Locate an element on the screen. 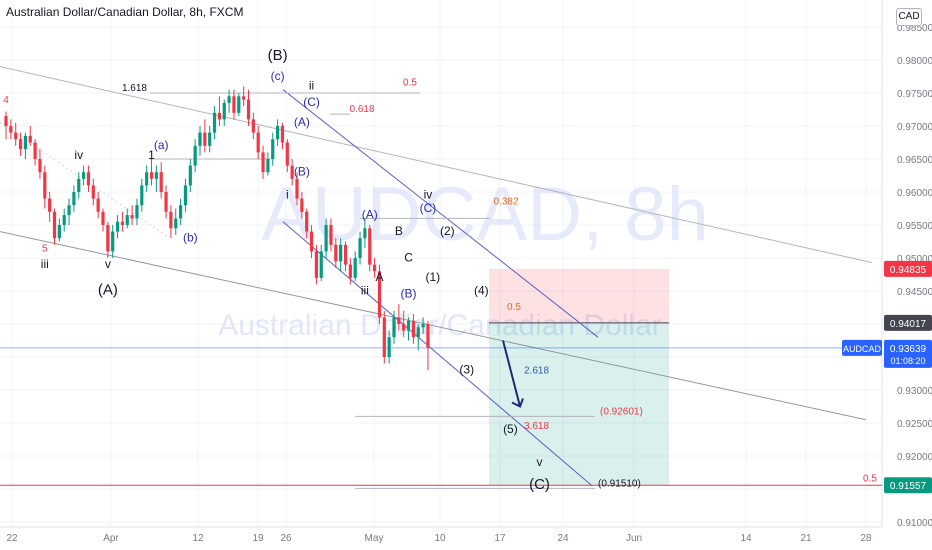 The height and width of the screenshot is (550, 932). wave-label: (A) is located at coordinates (302, 122).